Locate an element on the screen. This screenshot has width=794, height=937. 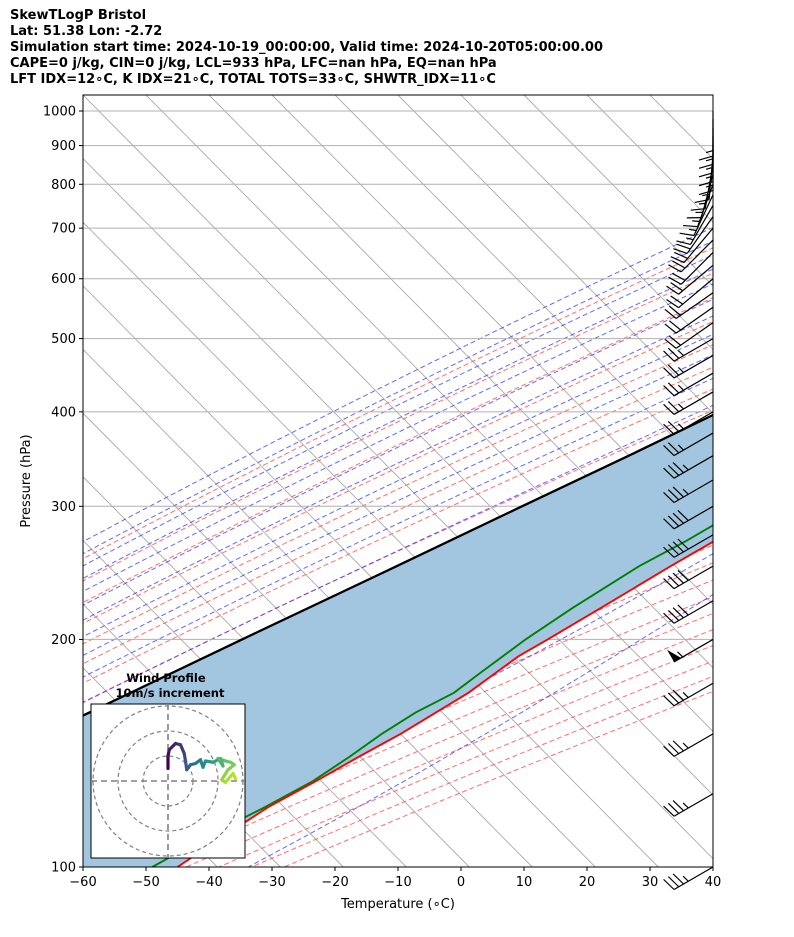
x-tick-label: 0 is located at coordinates (461, 882).